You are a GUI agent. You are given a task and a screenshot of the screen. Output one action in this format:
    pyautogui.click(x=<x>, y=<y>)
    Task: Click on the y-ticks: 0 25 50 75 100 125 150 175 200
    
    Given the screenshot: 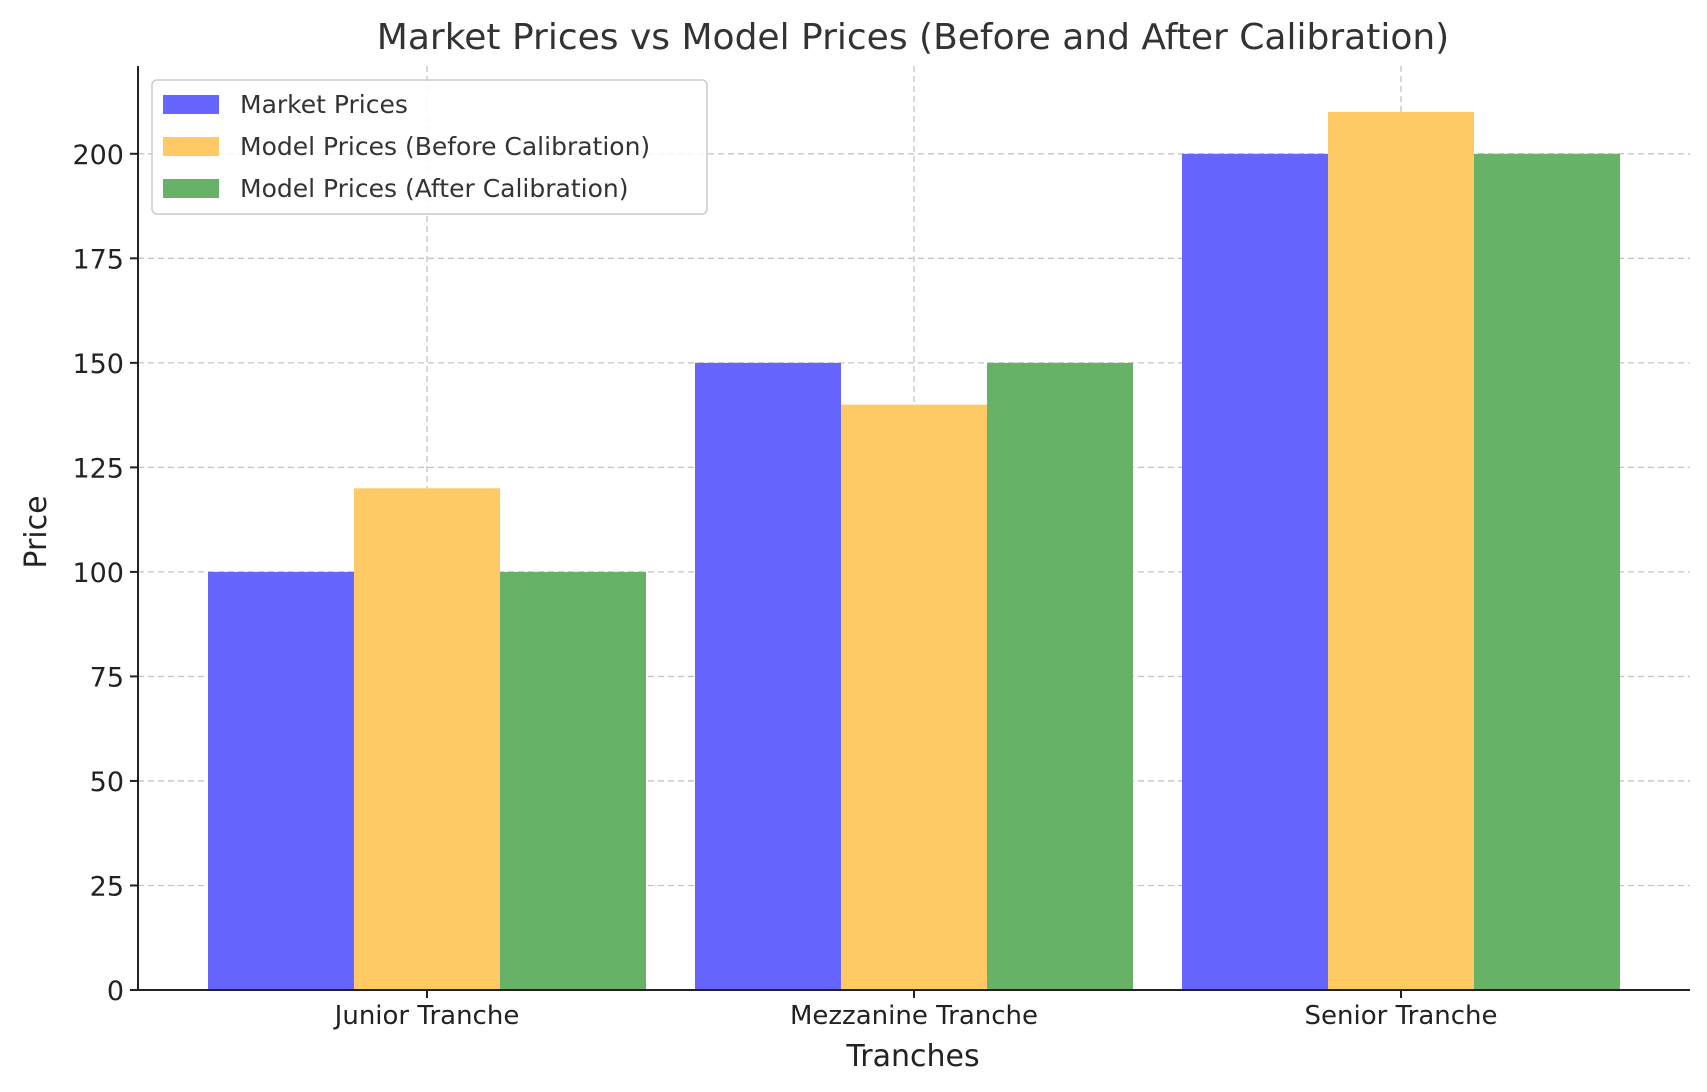 What is the action you would take?
    pyautogui.click(x=105, y=573)
    